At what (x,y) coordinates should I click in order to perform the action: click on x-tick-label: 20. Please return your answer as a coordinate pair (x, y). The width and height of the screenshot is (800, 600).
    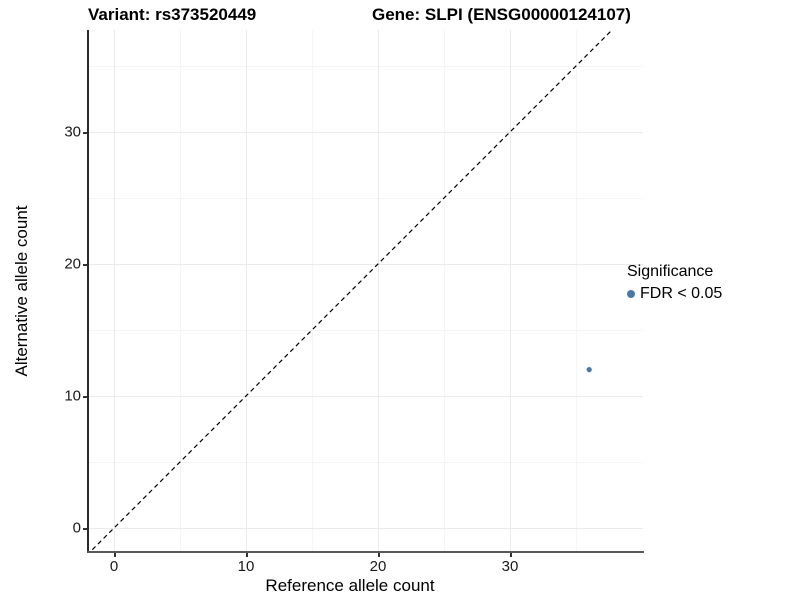
    Looking at the image, I should click on (378, 566).